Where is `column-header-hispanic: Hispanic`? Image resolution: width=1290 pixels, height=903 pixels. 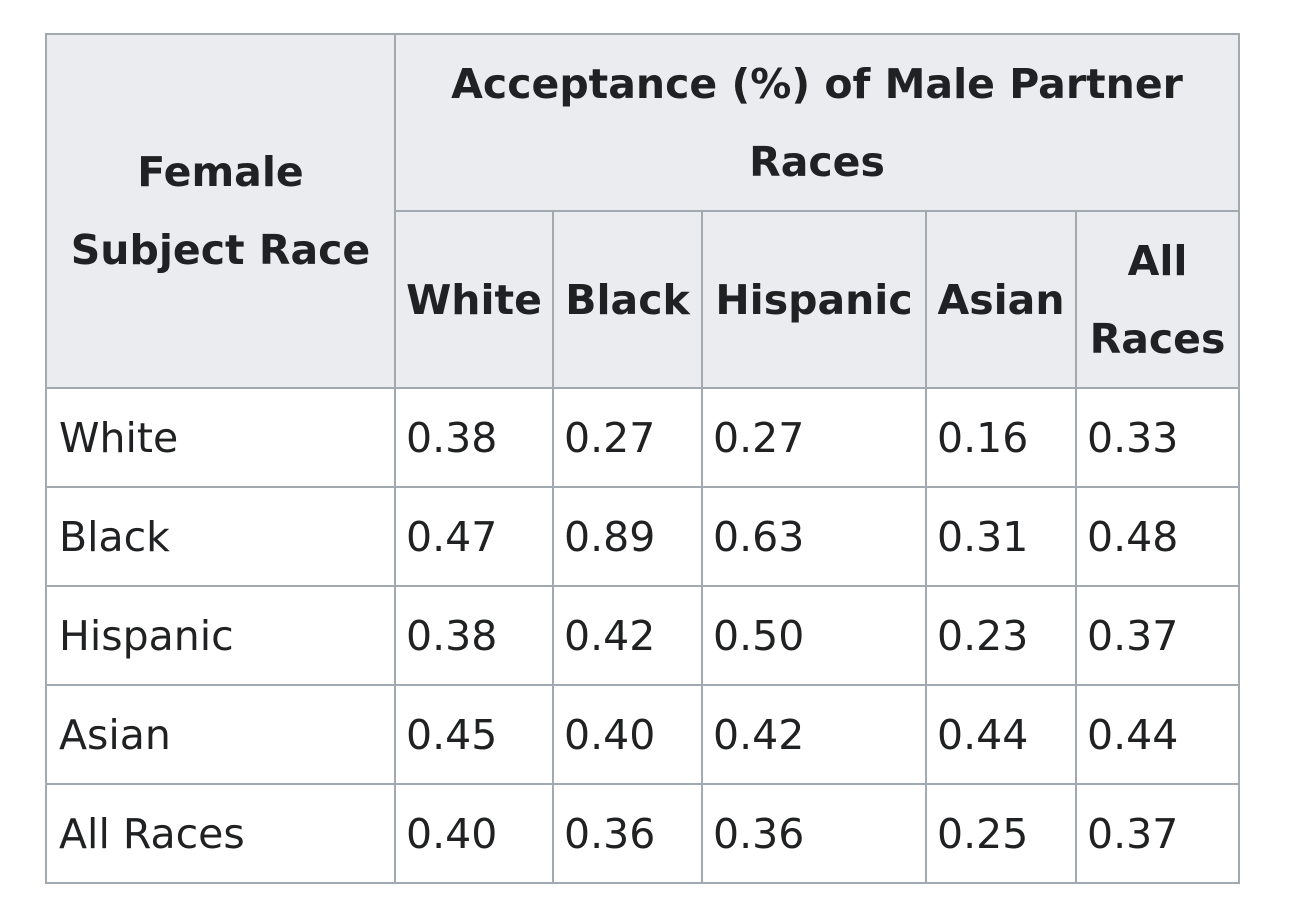 column-header-hispanic: Hispanic is located at coordinates (814, 299).